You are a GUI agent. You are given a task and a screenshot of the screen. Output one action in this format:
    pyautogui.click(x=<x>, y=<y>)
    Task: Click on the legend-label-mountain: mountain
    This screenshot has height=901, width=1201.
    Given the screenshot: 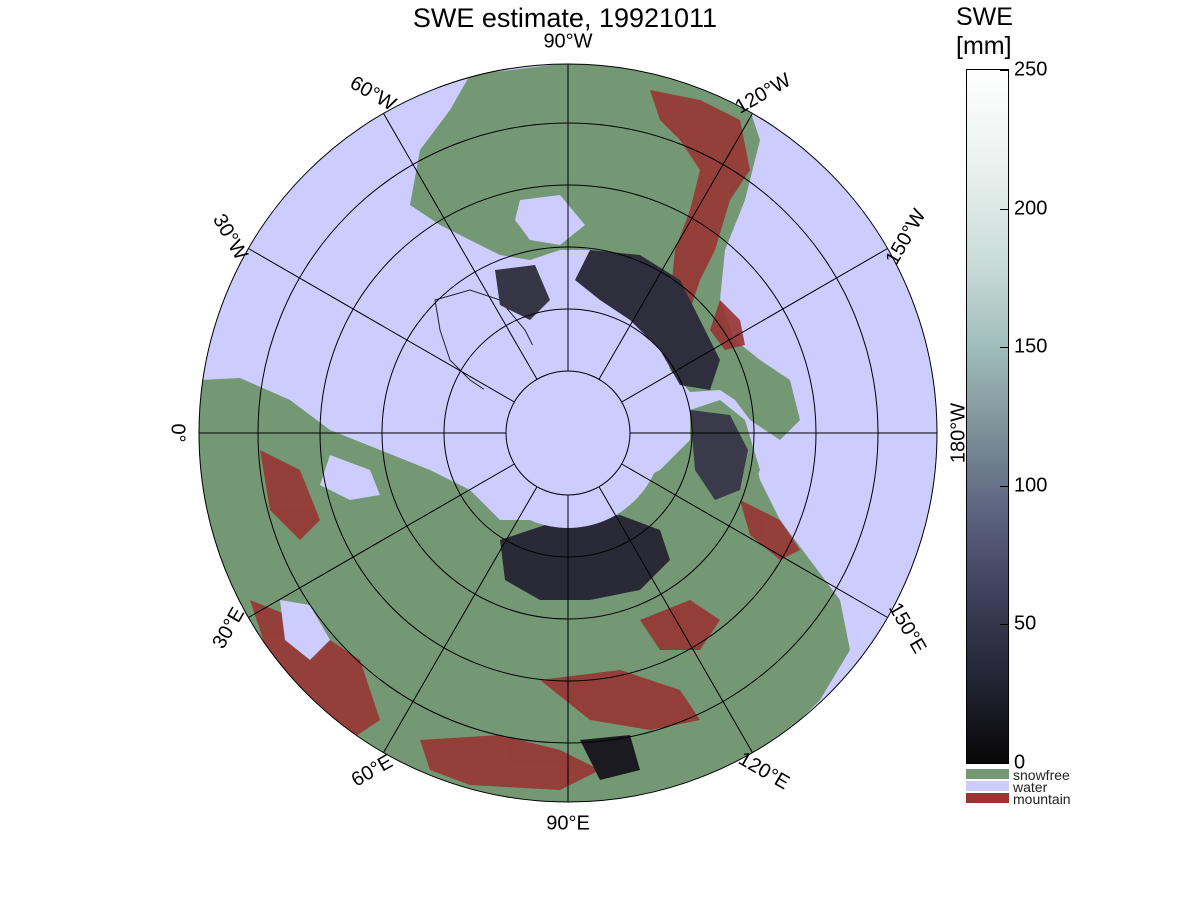 What is the action you would take?
    pyautogui.click(x=1042, y=799)
    